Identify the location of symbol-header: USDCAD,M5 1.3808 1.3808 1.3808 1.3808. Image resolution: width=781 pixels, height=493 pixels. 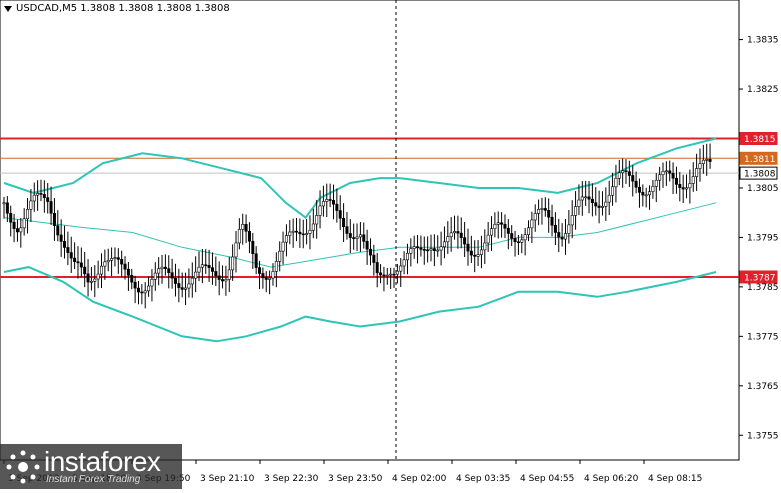
(117, 8).